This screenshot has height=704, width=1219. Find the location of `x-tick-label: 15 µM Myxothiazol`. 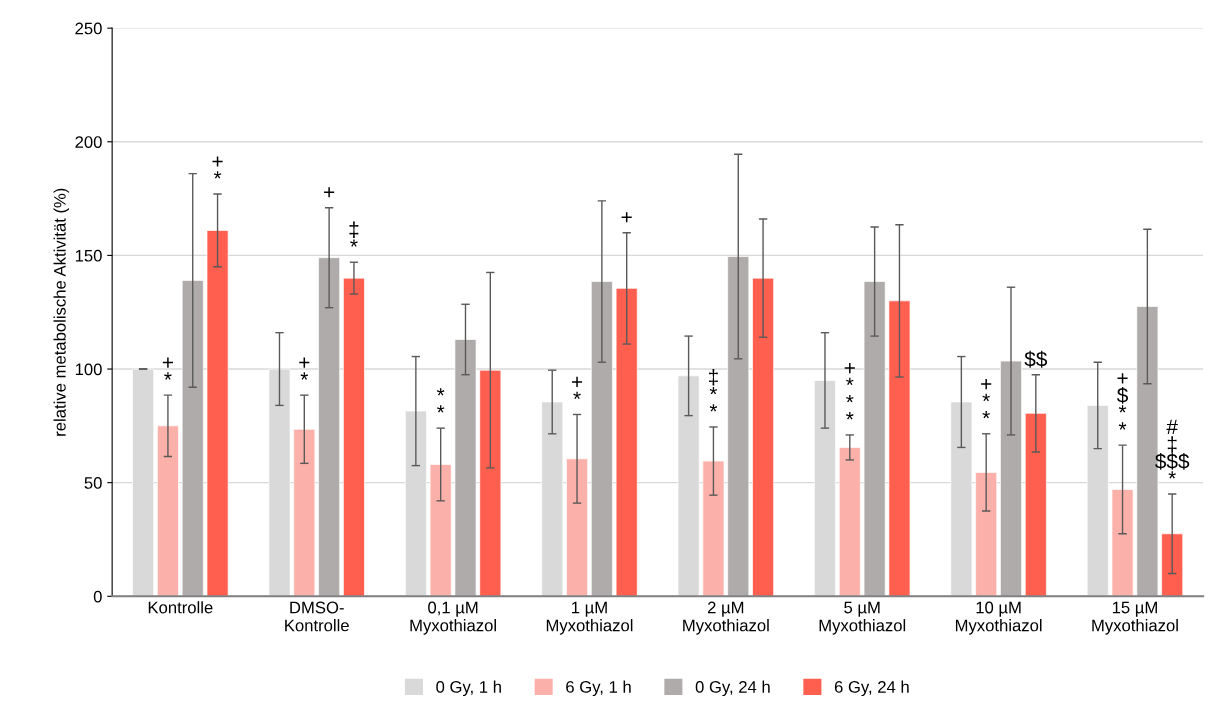

x-tick-label: 15 µM Myxothiazol is located at coordinates (1135, 618).